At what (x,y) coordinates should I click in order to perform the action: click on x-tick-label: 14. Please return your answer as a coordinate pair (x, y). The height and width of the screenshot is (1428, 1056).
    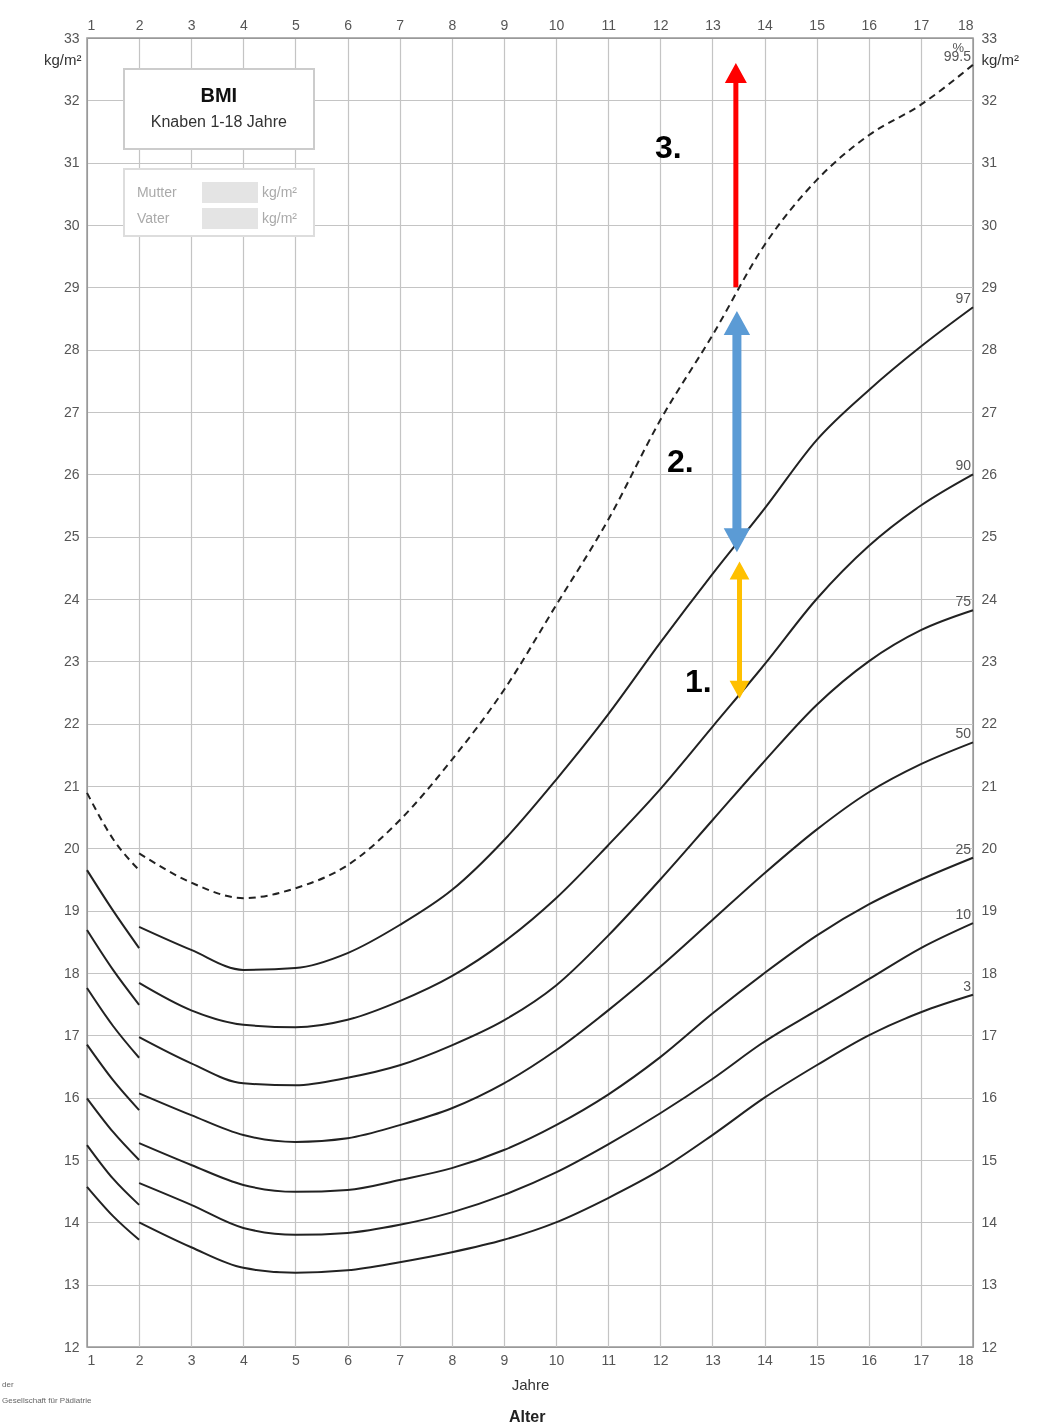
    Looking at the image, I should click on (765, 1359).